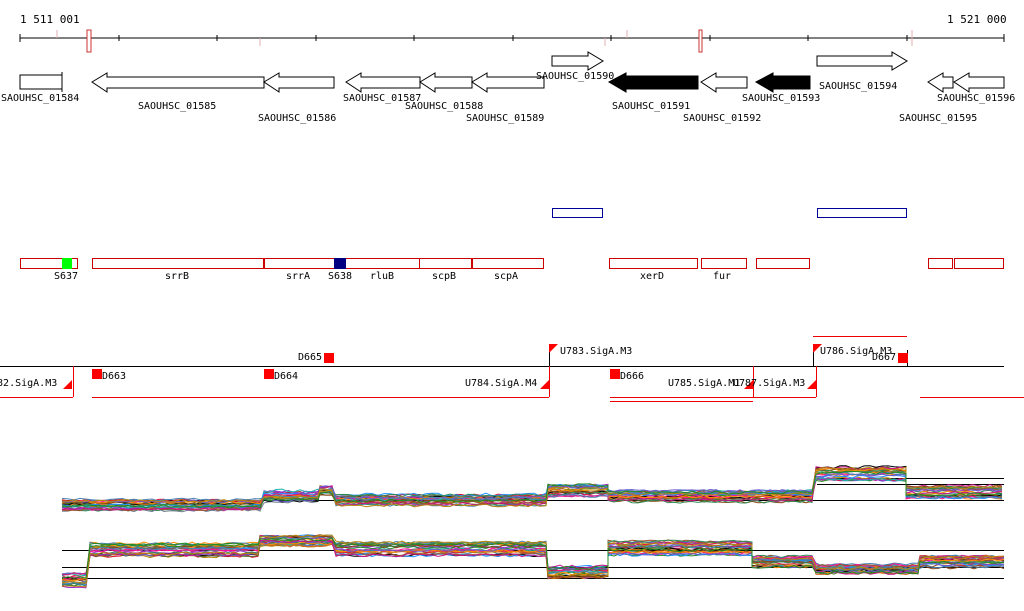  Describe the element at coordinates (269, 374) in the screenshot. I see `terminator-d664` at that location.